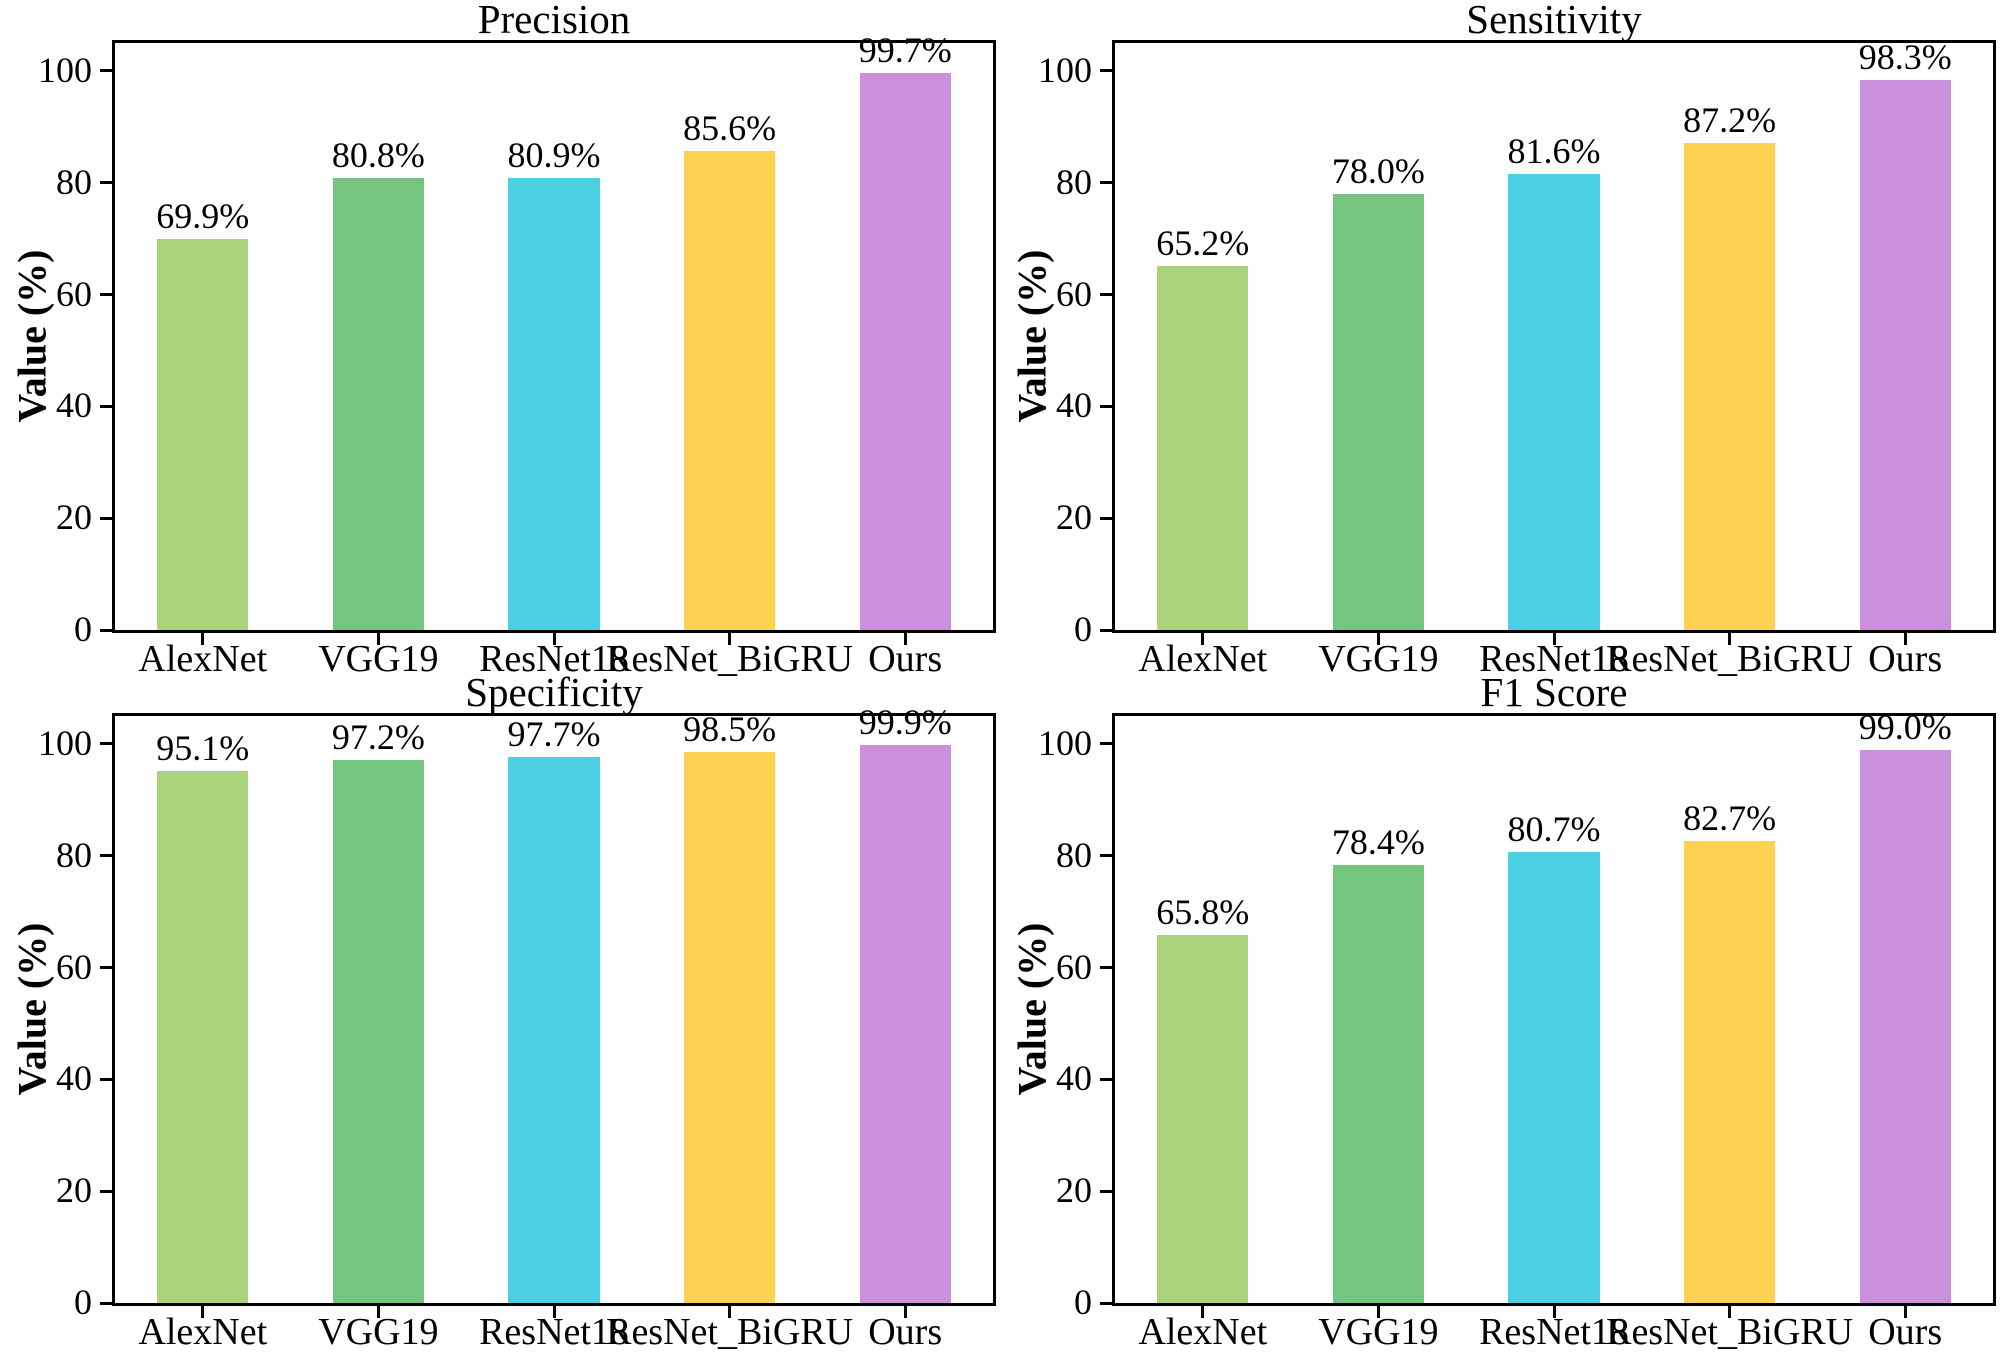  I want to click on bar-value-label: 85.6%, so click(730, 128).